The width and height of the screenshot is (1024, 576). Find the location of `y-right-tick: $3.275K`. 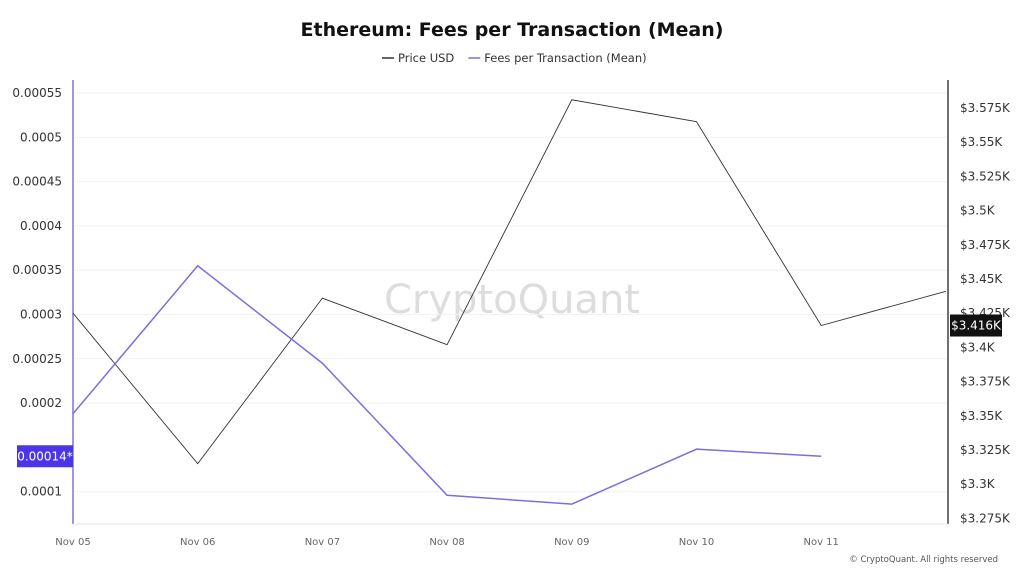

y-right-tick: $3.275K is located at coordinates (985, 518).